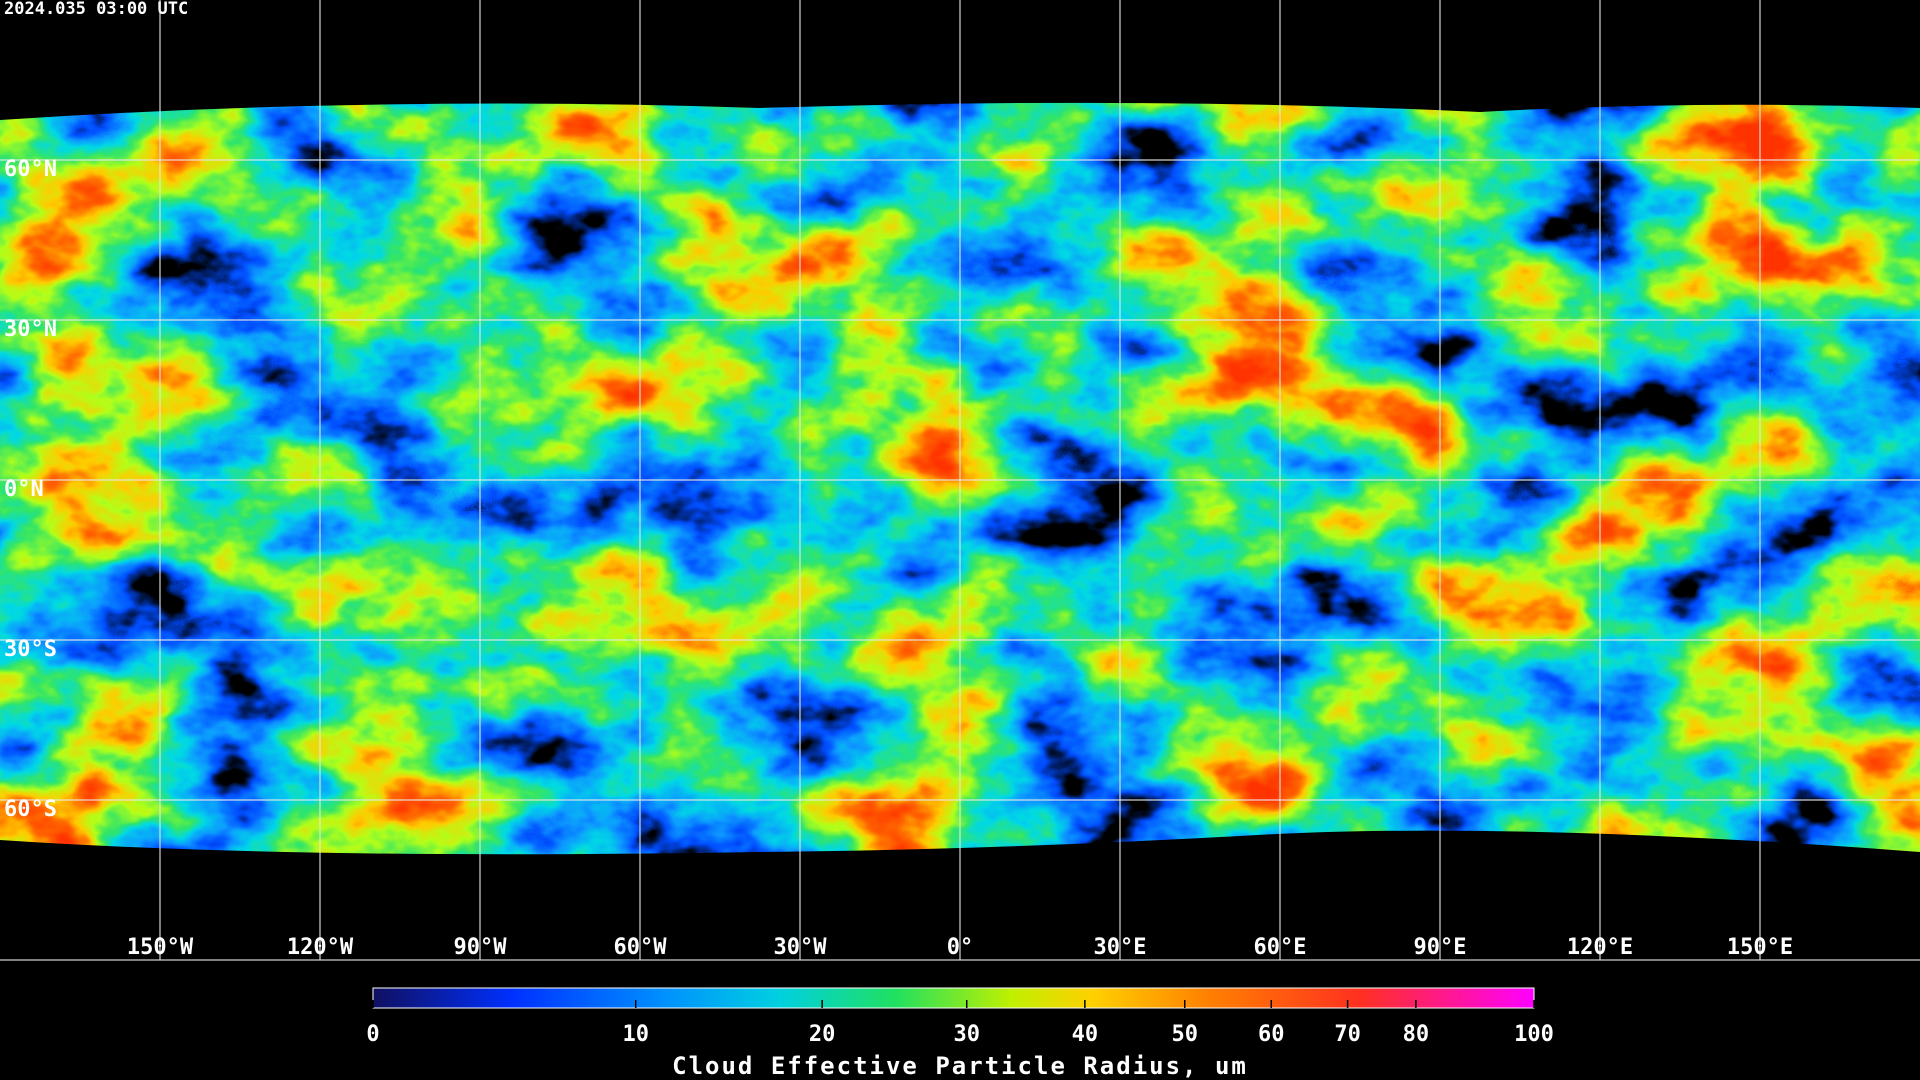  What do you see at coordinates (641, 947) in the screenshot?
I see `longitude-label: 60°W` at bounding box center [641, 947].